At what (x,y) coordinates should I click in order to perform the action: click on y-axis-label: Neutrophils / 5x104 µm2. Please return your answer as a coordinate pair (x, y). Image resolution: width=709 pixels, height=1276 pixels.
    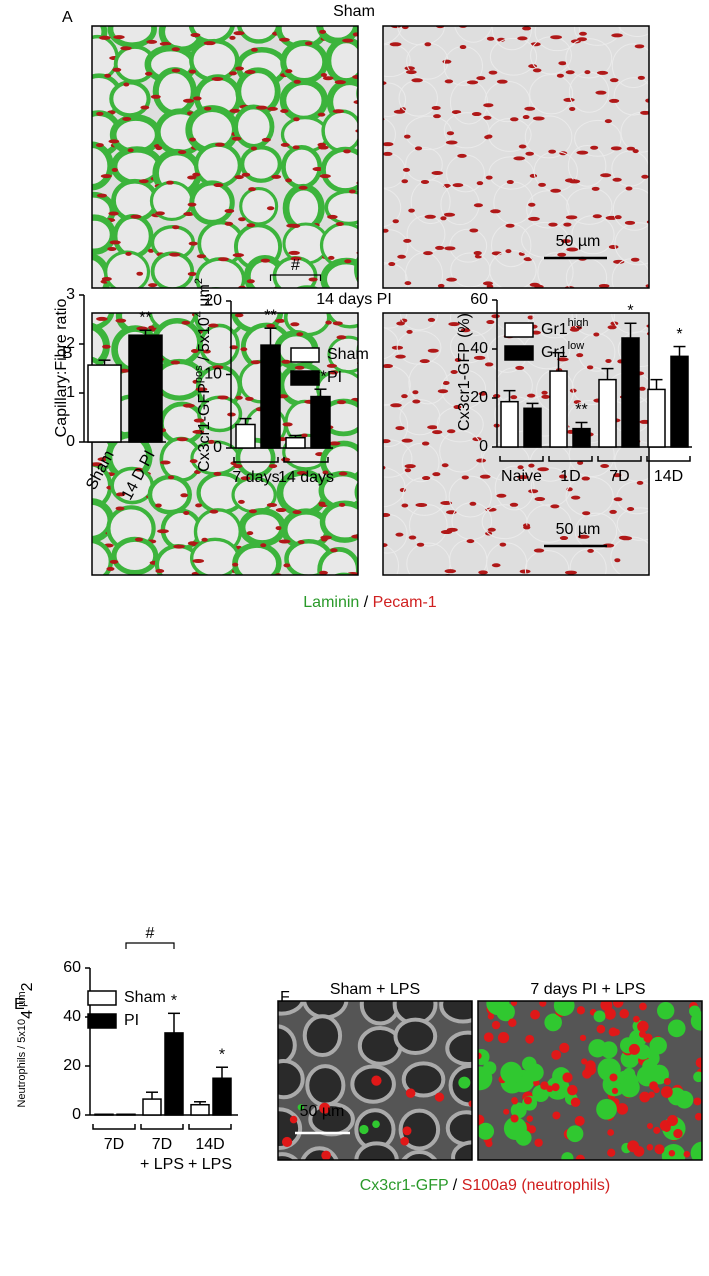
    Looking at the image, I should click on (26, 1044).